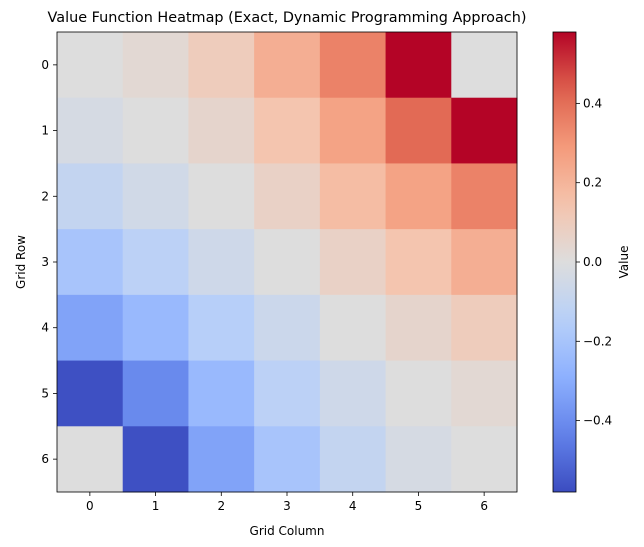 The width and height of the screenshot is (644, 547). I want to click on x-tick-label: 6, so click(484, 506).